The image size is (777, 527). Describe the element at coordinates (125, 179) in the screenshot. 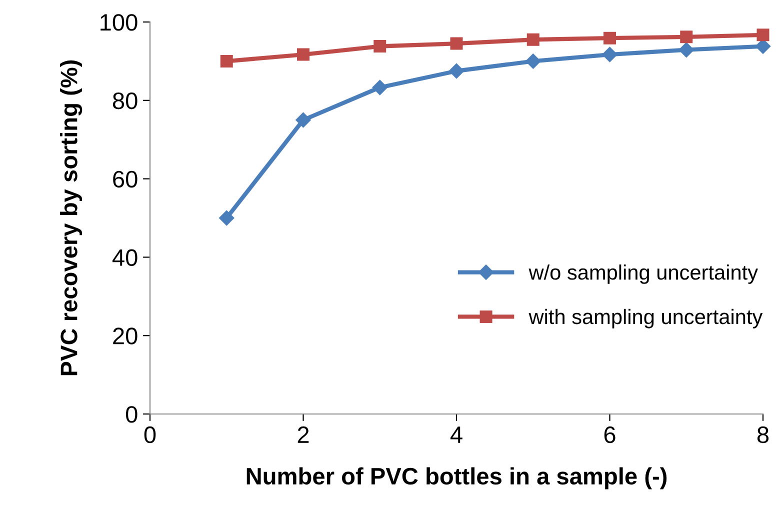

I see `y-tick-label: 60` at that location.